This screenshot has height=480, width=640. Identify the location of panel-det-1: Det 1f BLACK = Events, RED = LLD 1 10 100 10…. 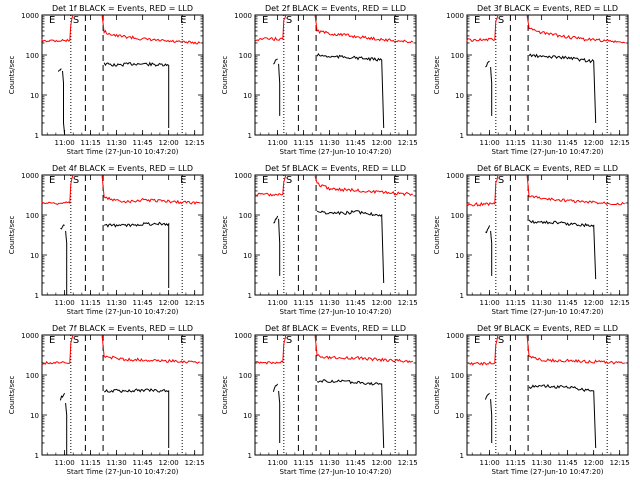
(106, 80).